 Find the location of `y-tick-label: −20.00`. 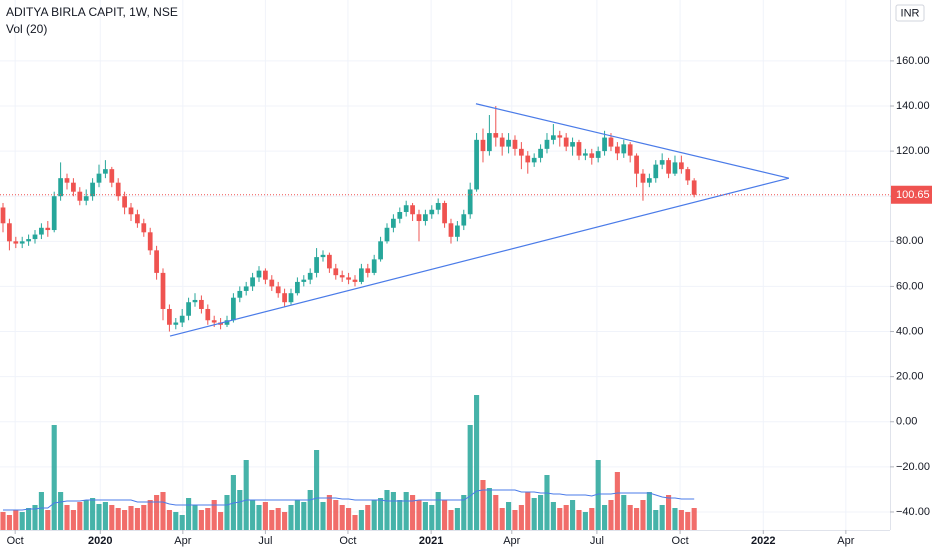

y-tick-label: −20.00 is located at coordinates (913, 467).